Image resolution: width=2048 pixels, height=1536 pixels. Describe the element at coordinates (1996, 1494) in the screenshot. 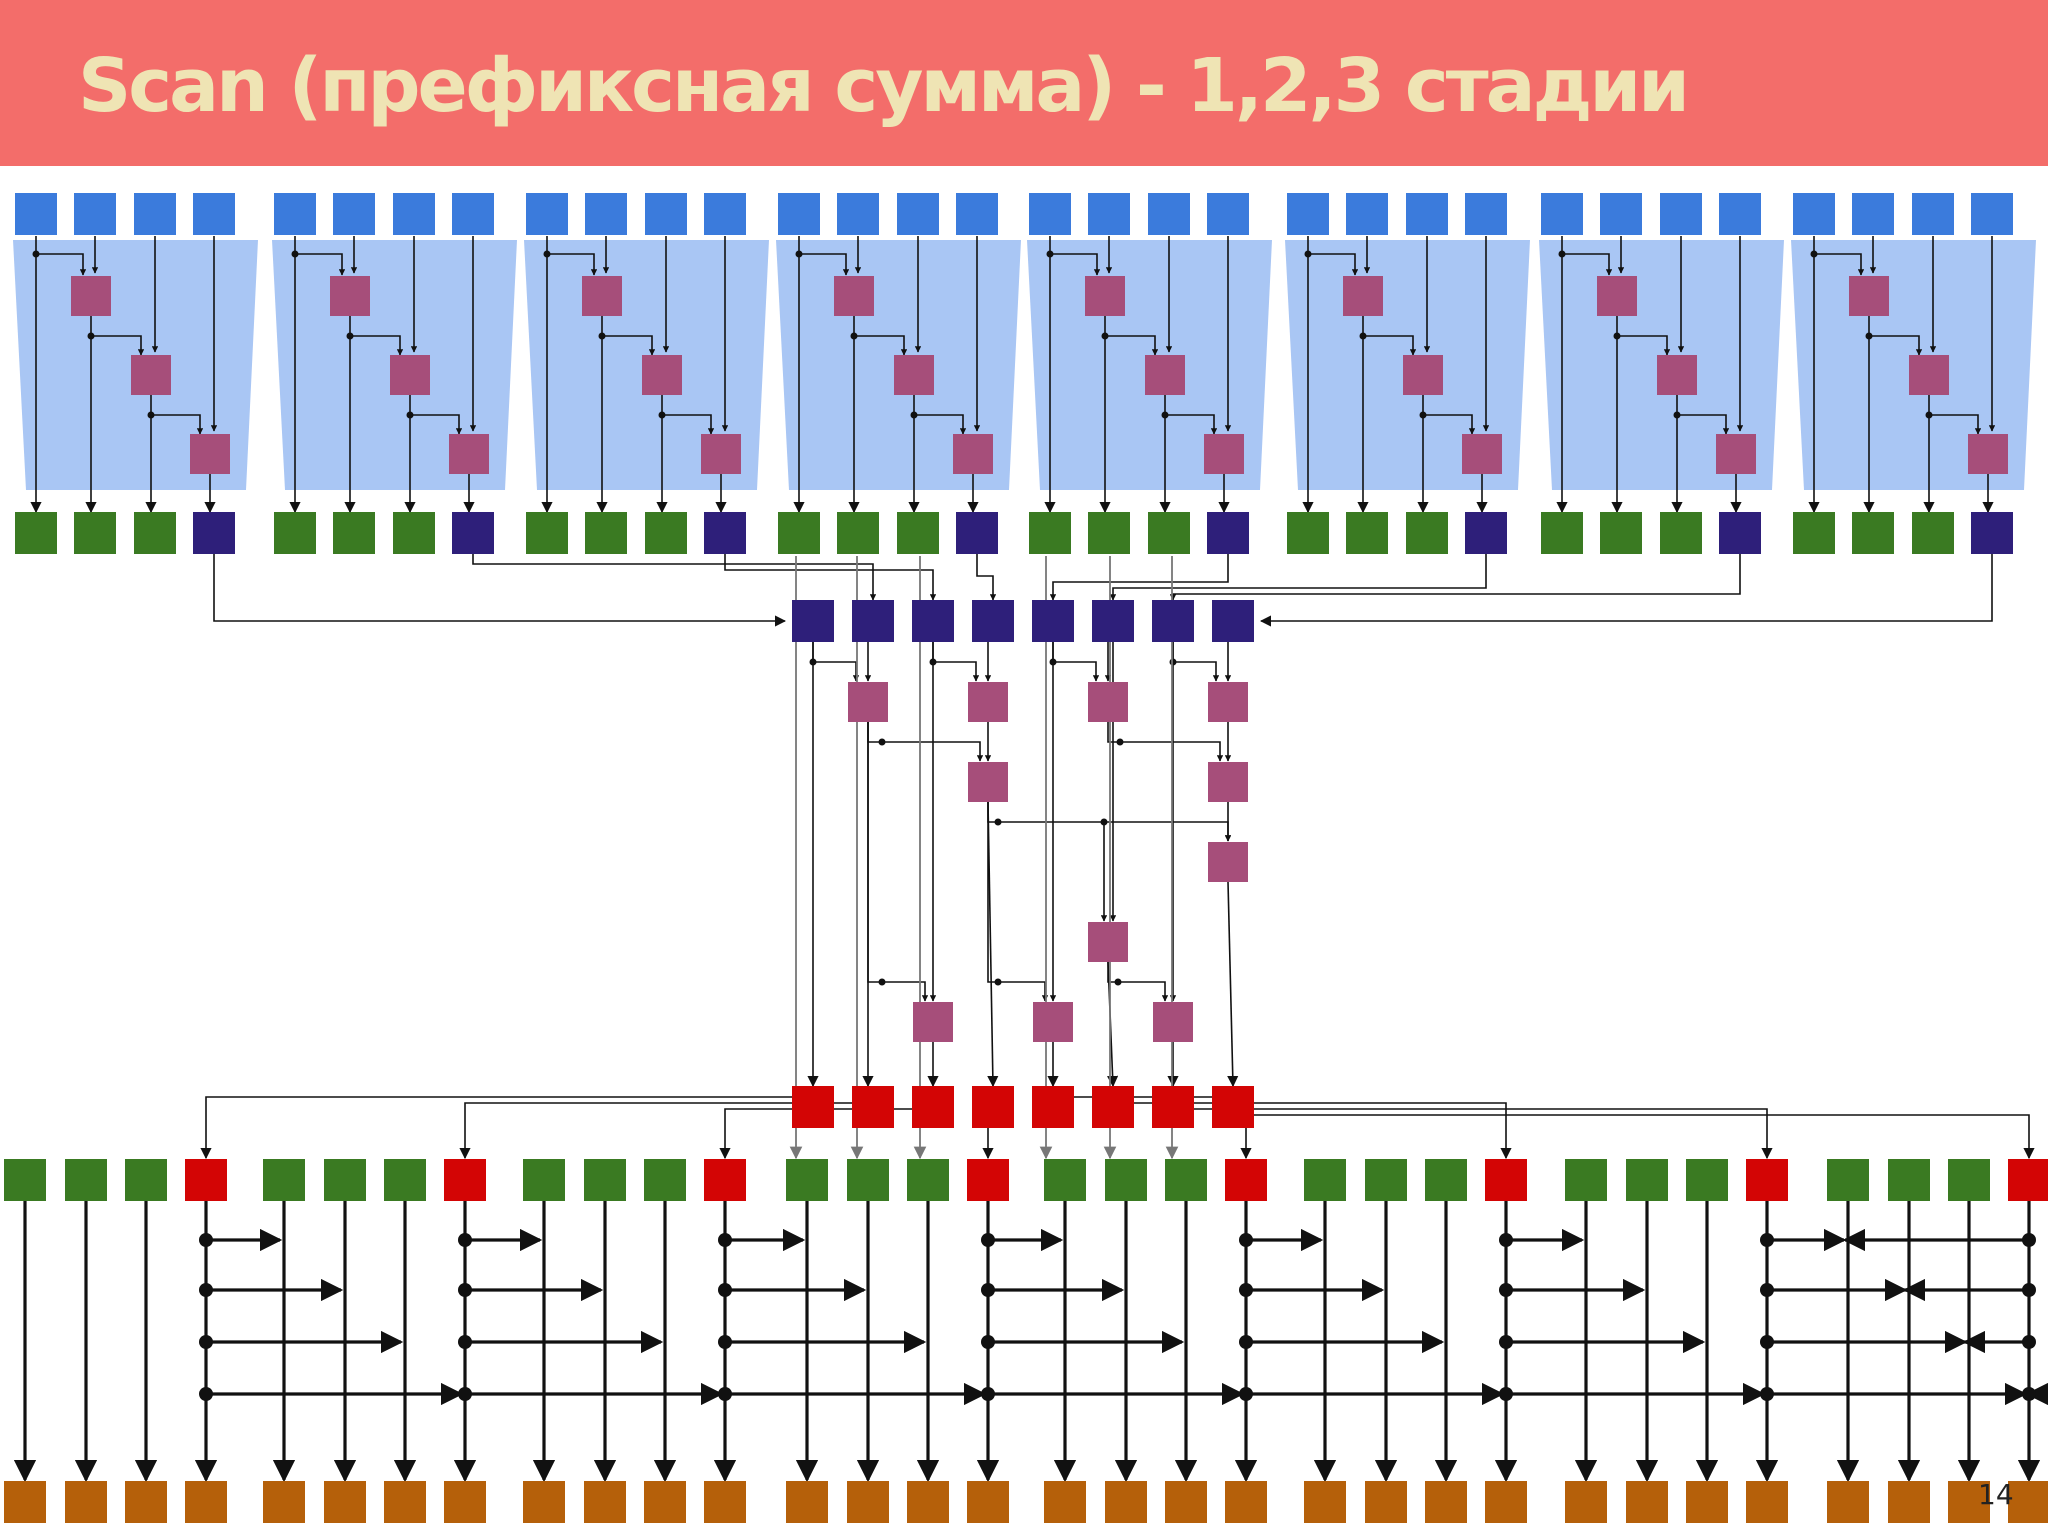

I see `page-number: 14` at that location.